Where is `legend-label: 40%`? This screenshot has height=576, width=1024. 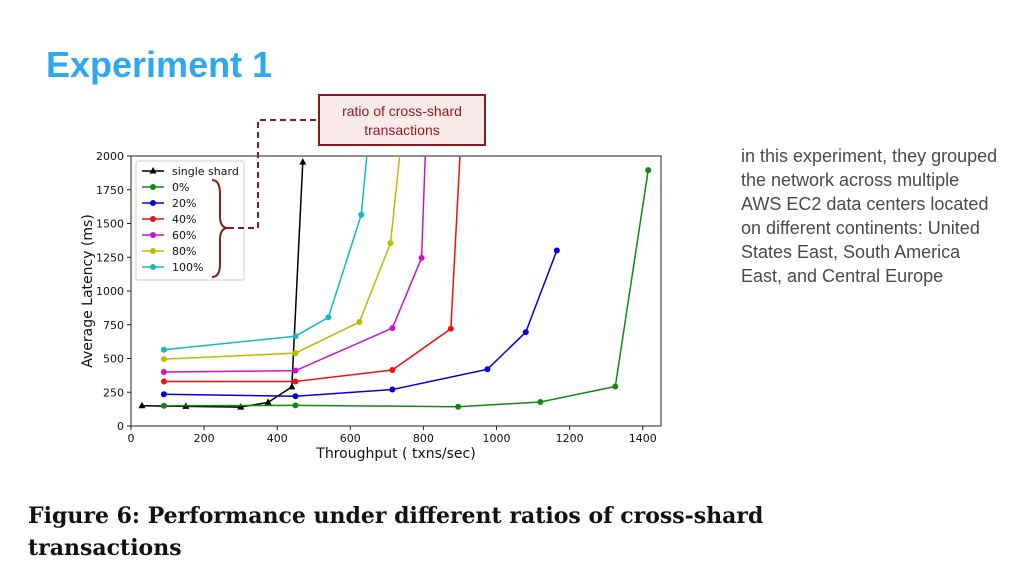
legend-label: 40% is located at coordinates (184, 219).